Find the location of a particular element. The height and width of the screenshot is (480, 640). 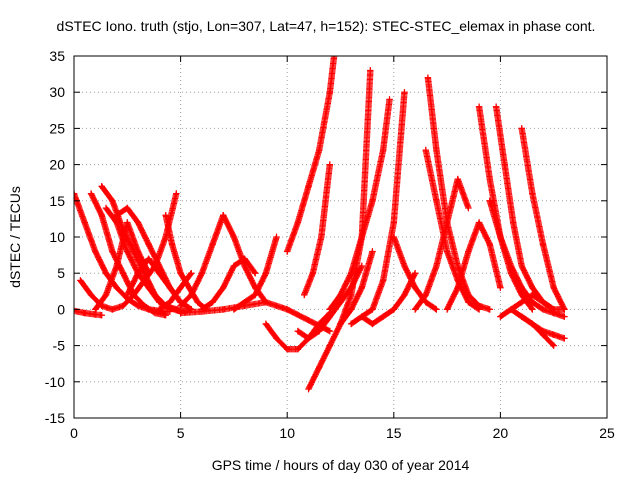

y-tick-label: 25 is located at coordinates (57, 128).